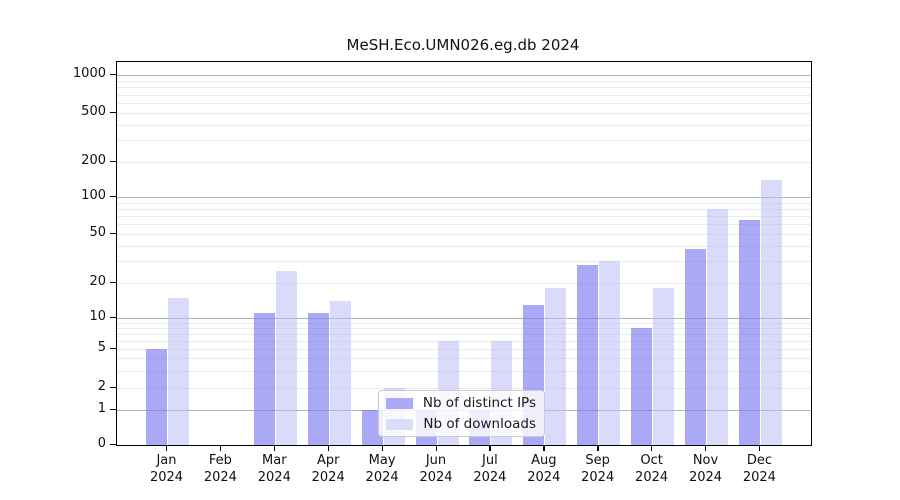  I want to click on x-tick-label-feb: Feb 2024, so click(220, 469).